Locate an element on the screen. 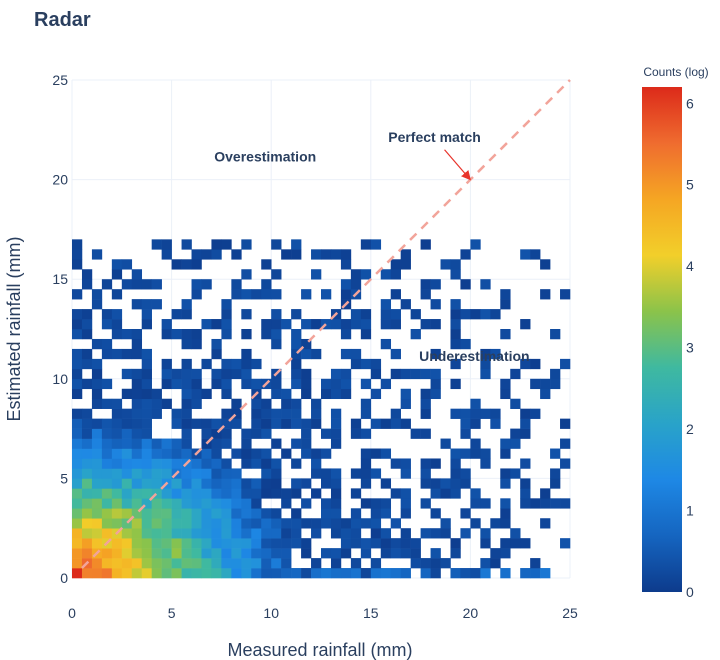 Image resolution: width=720 pixels, height=660 pixels. chart-title: Radar is located at coordinates (62, 20).